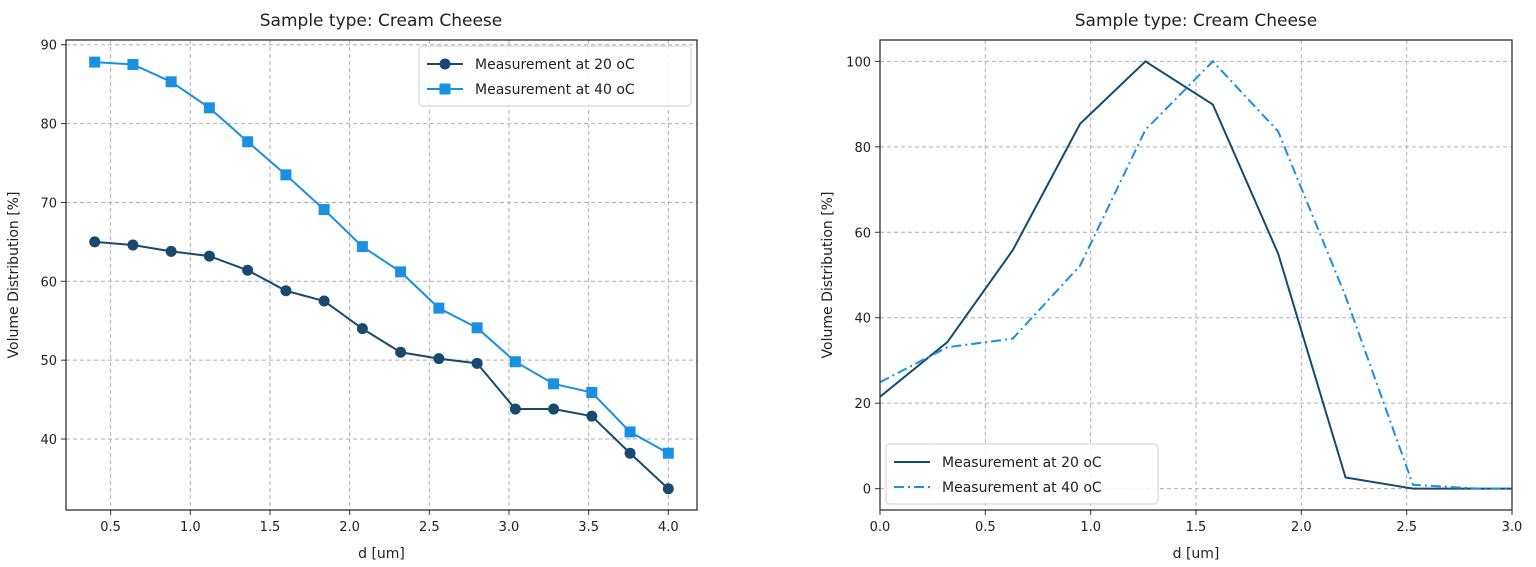  Describe the element at coordinates (867, 490) in the screenshot. I see `y-tick-label: 0` at that location.